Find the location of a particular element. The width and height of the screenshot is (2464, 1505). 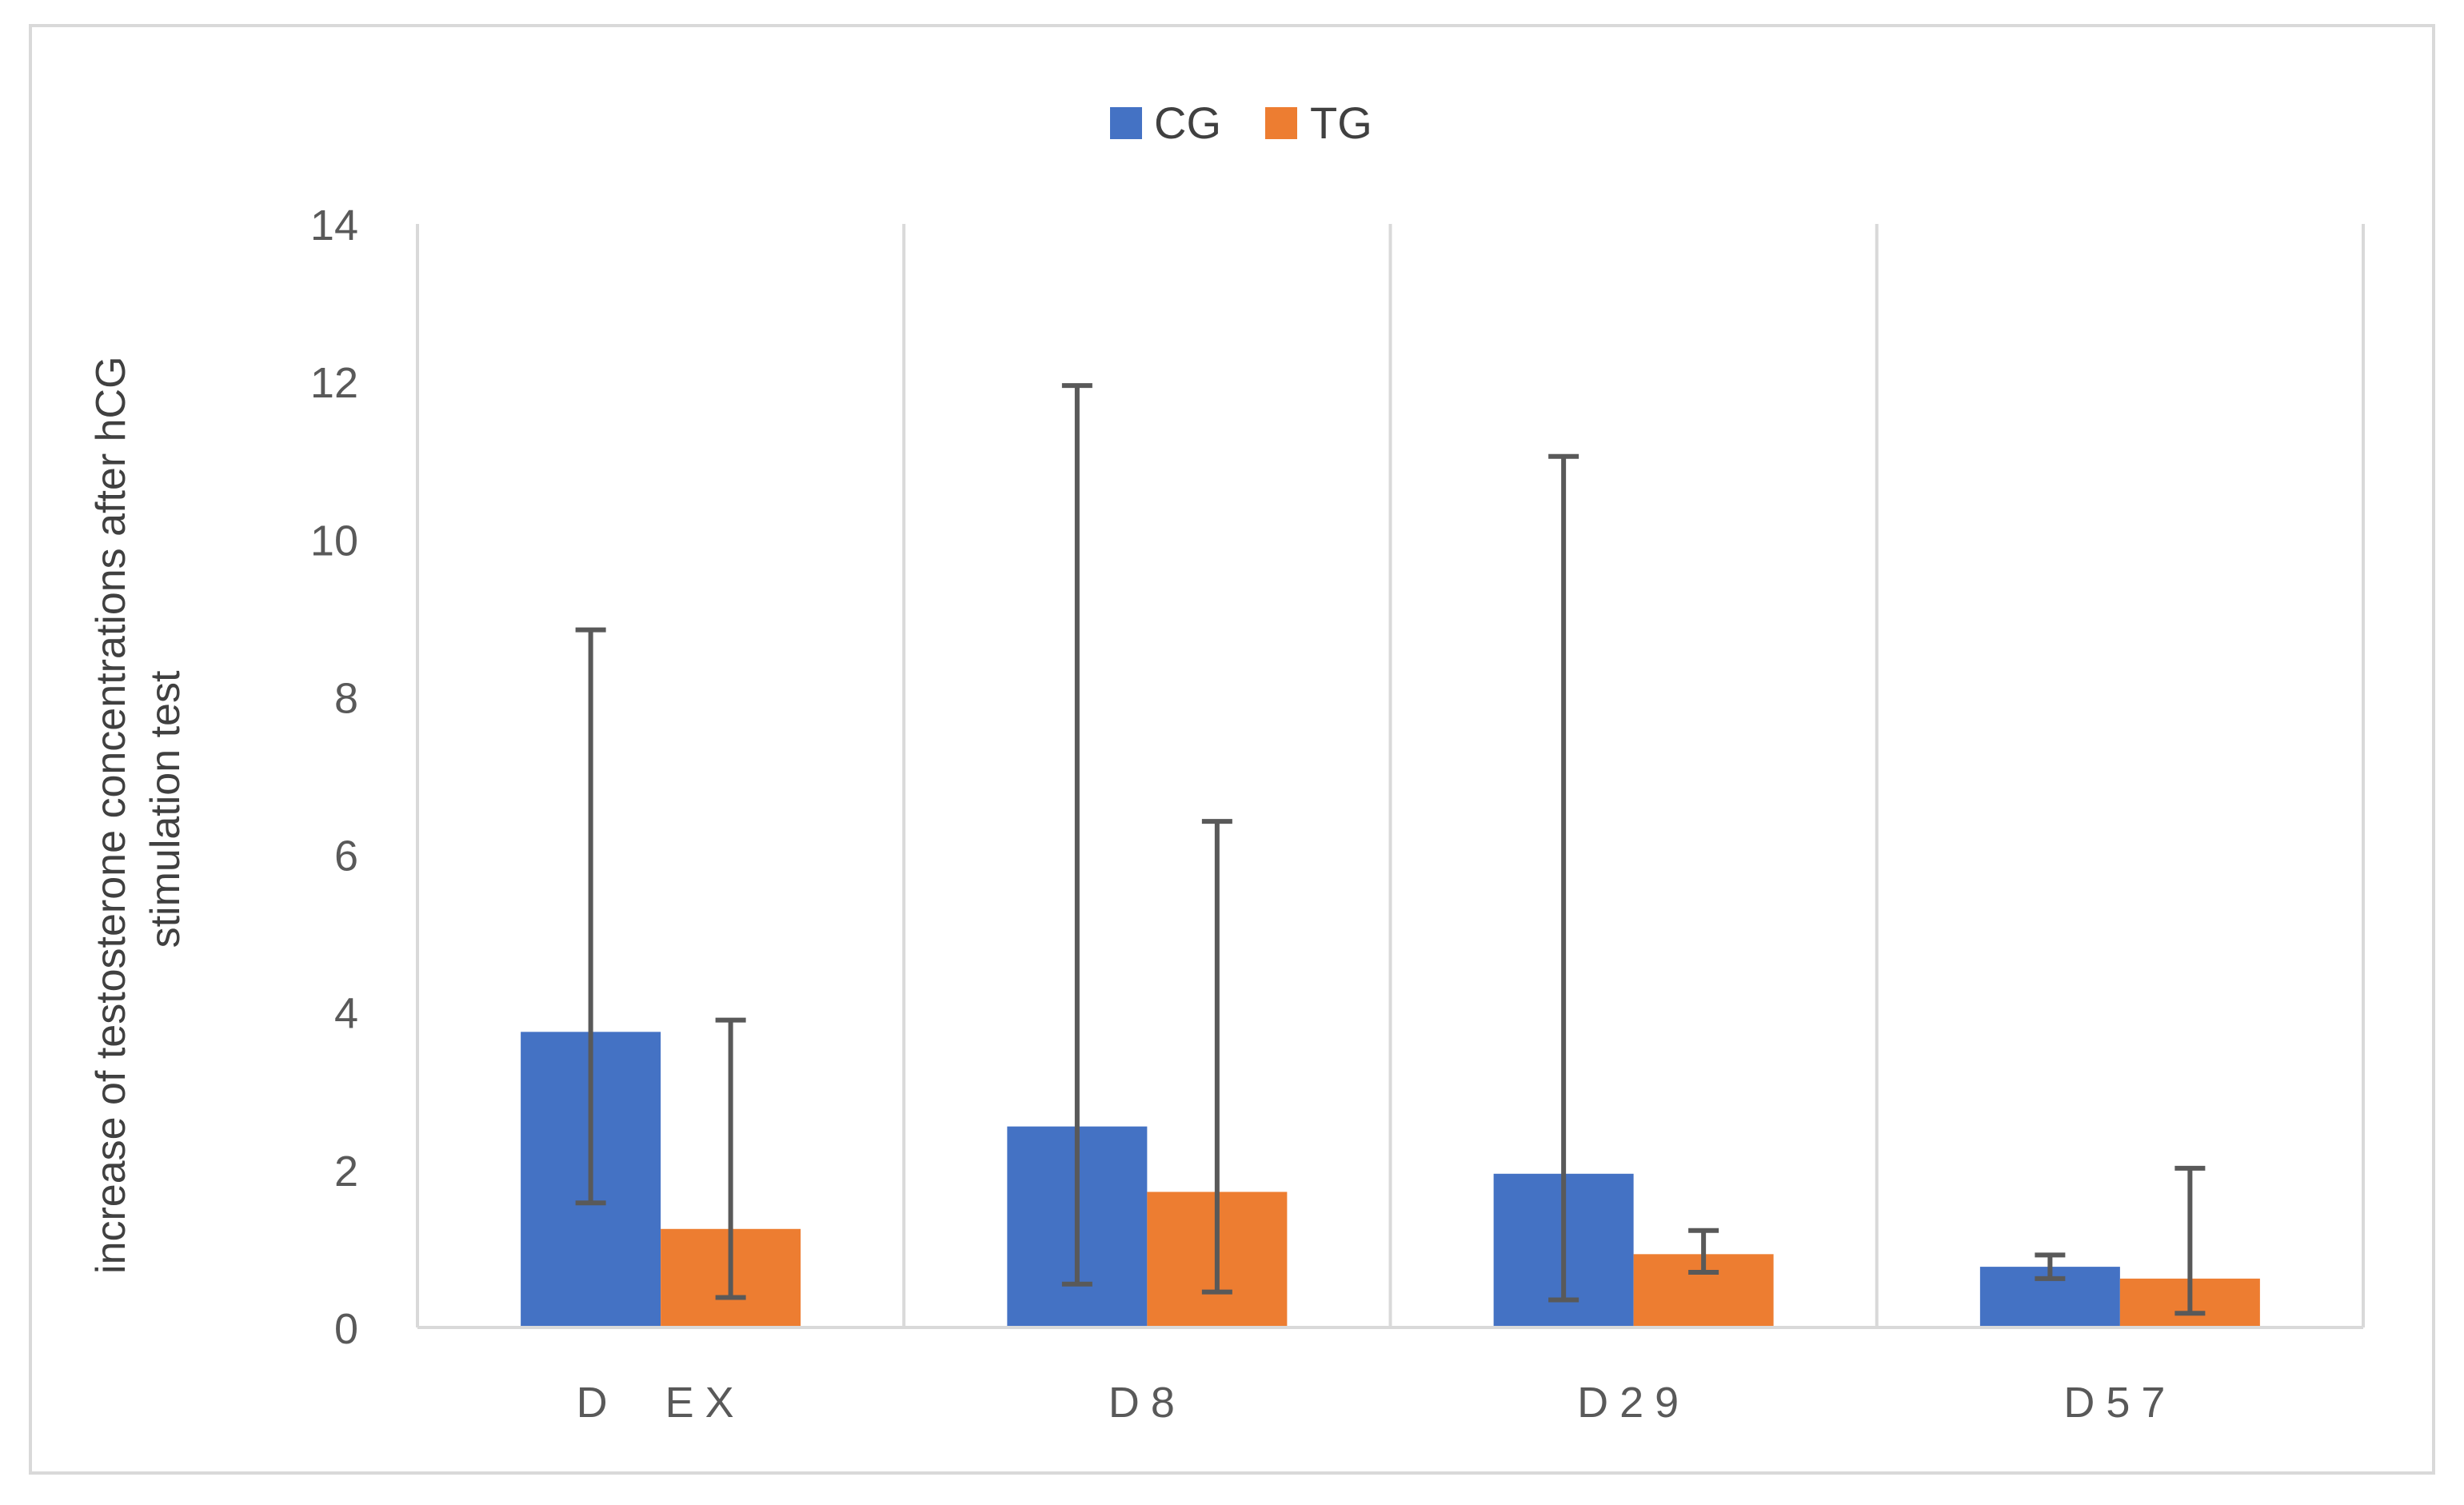

legend: CG TG is located at coordinates (1241, 123).